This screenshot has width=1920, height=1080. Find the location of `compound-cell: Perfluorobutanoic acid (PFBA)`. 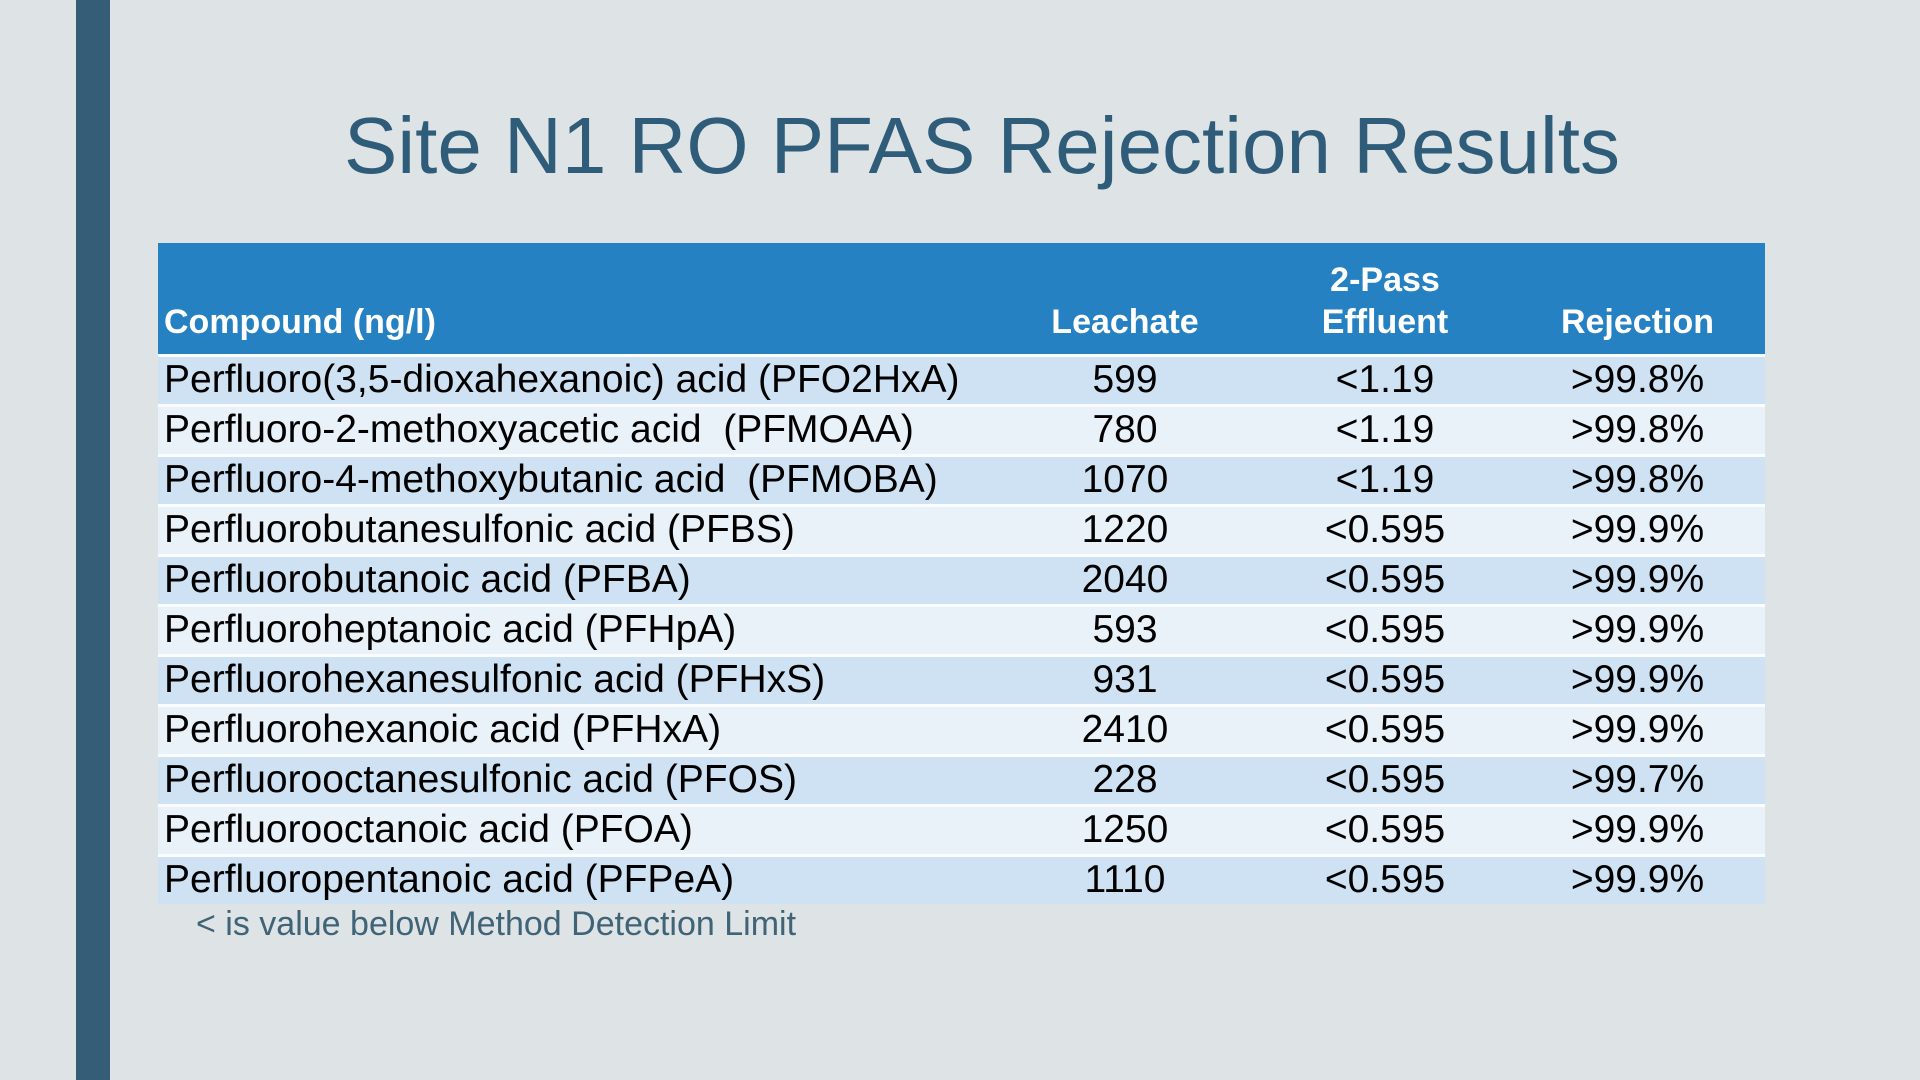

compound-cell: Perfluorobutanoic acid (PFBA) is located at coordinates (574, 581).